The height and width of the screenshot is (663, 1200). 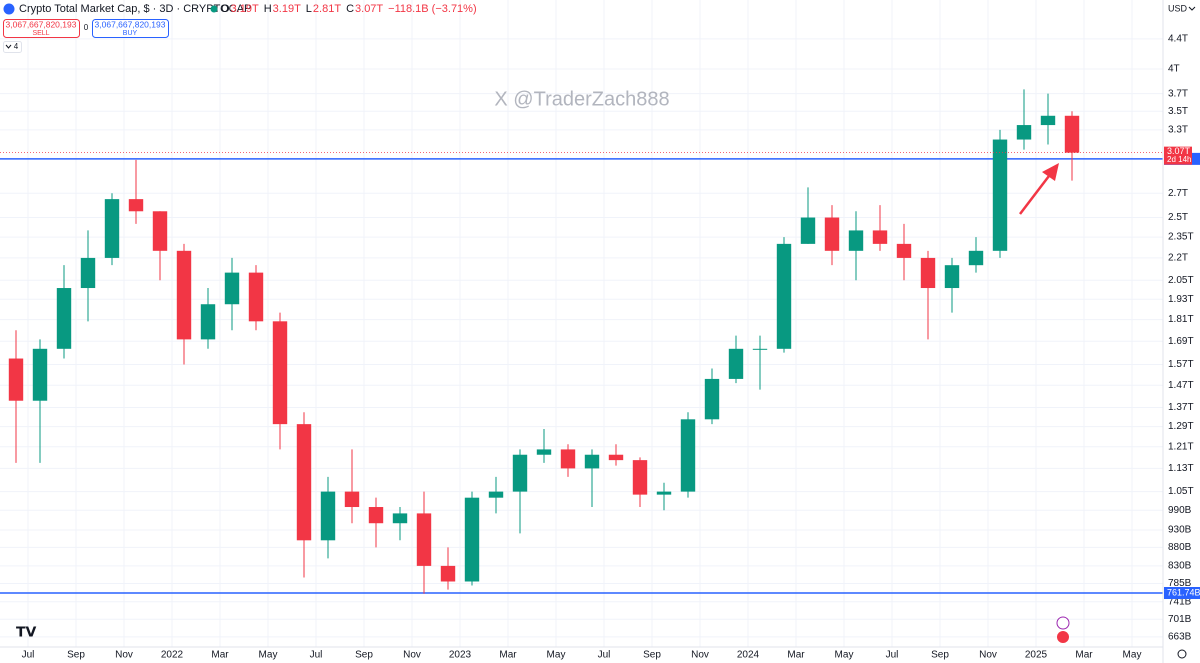 What do you see at coordinates (1181, 341) in the screenshot?
I see `y-tick-label: 1.69T` at bounding box center [1181, 341].